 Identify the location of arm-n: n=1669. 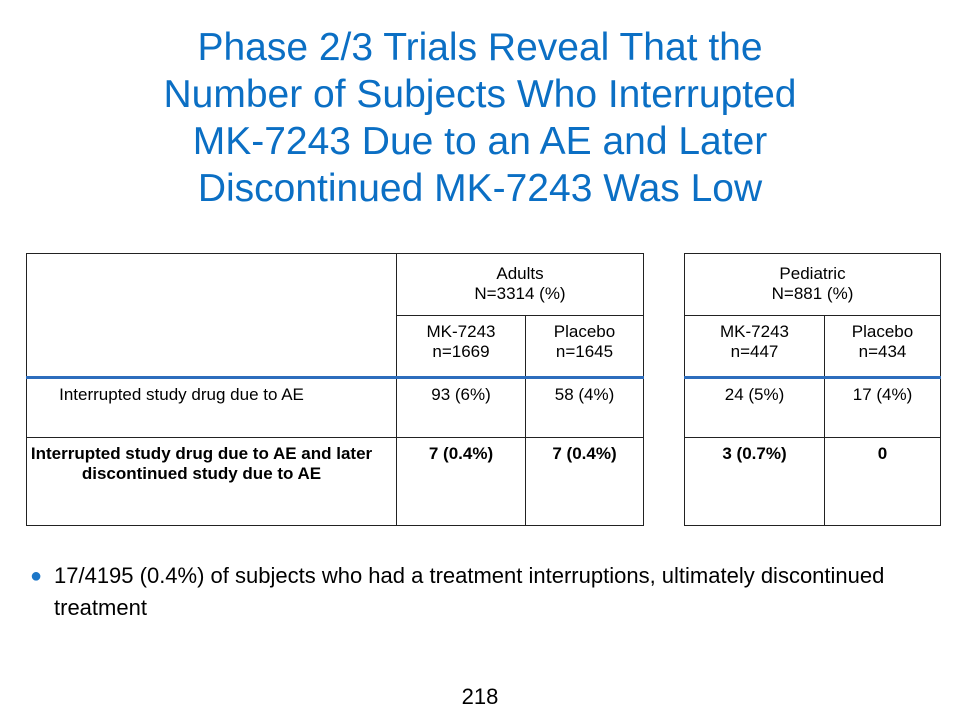
(461, 351).